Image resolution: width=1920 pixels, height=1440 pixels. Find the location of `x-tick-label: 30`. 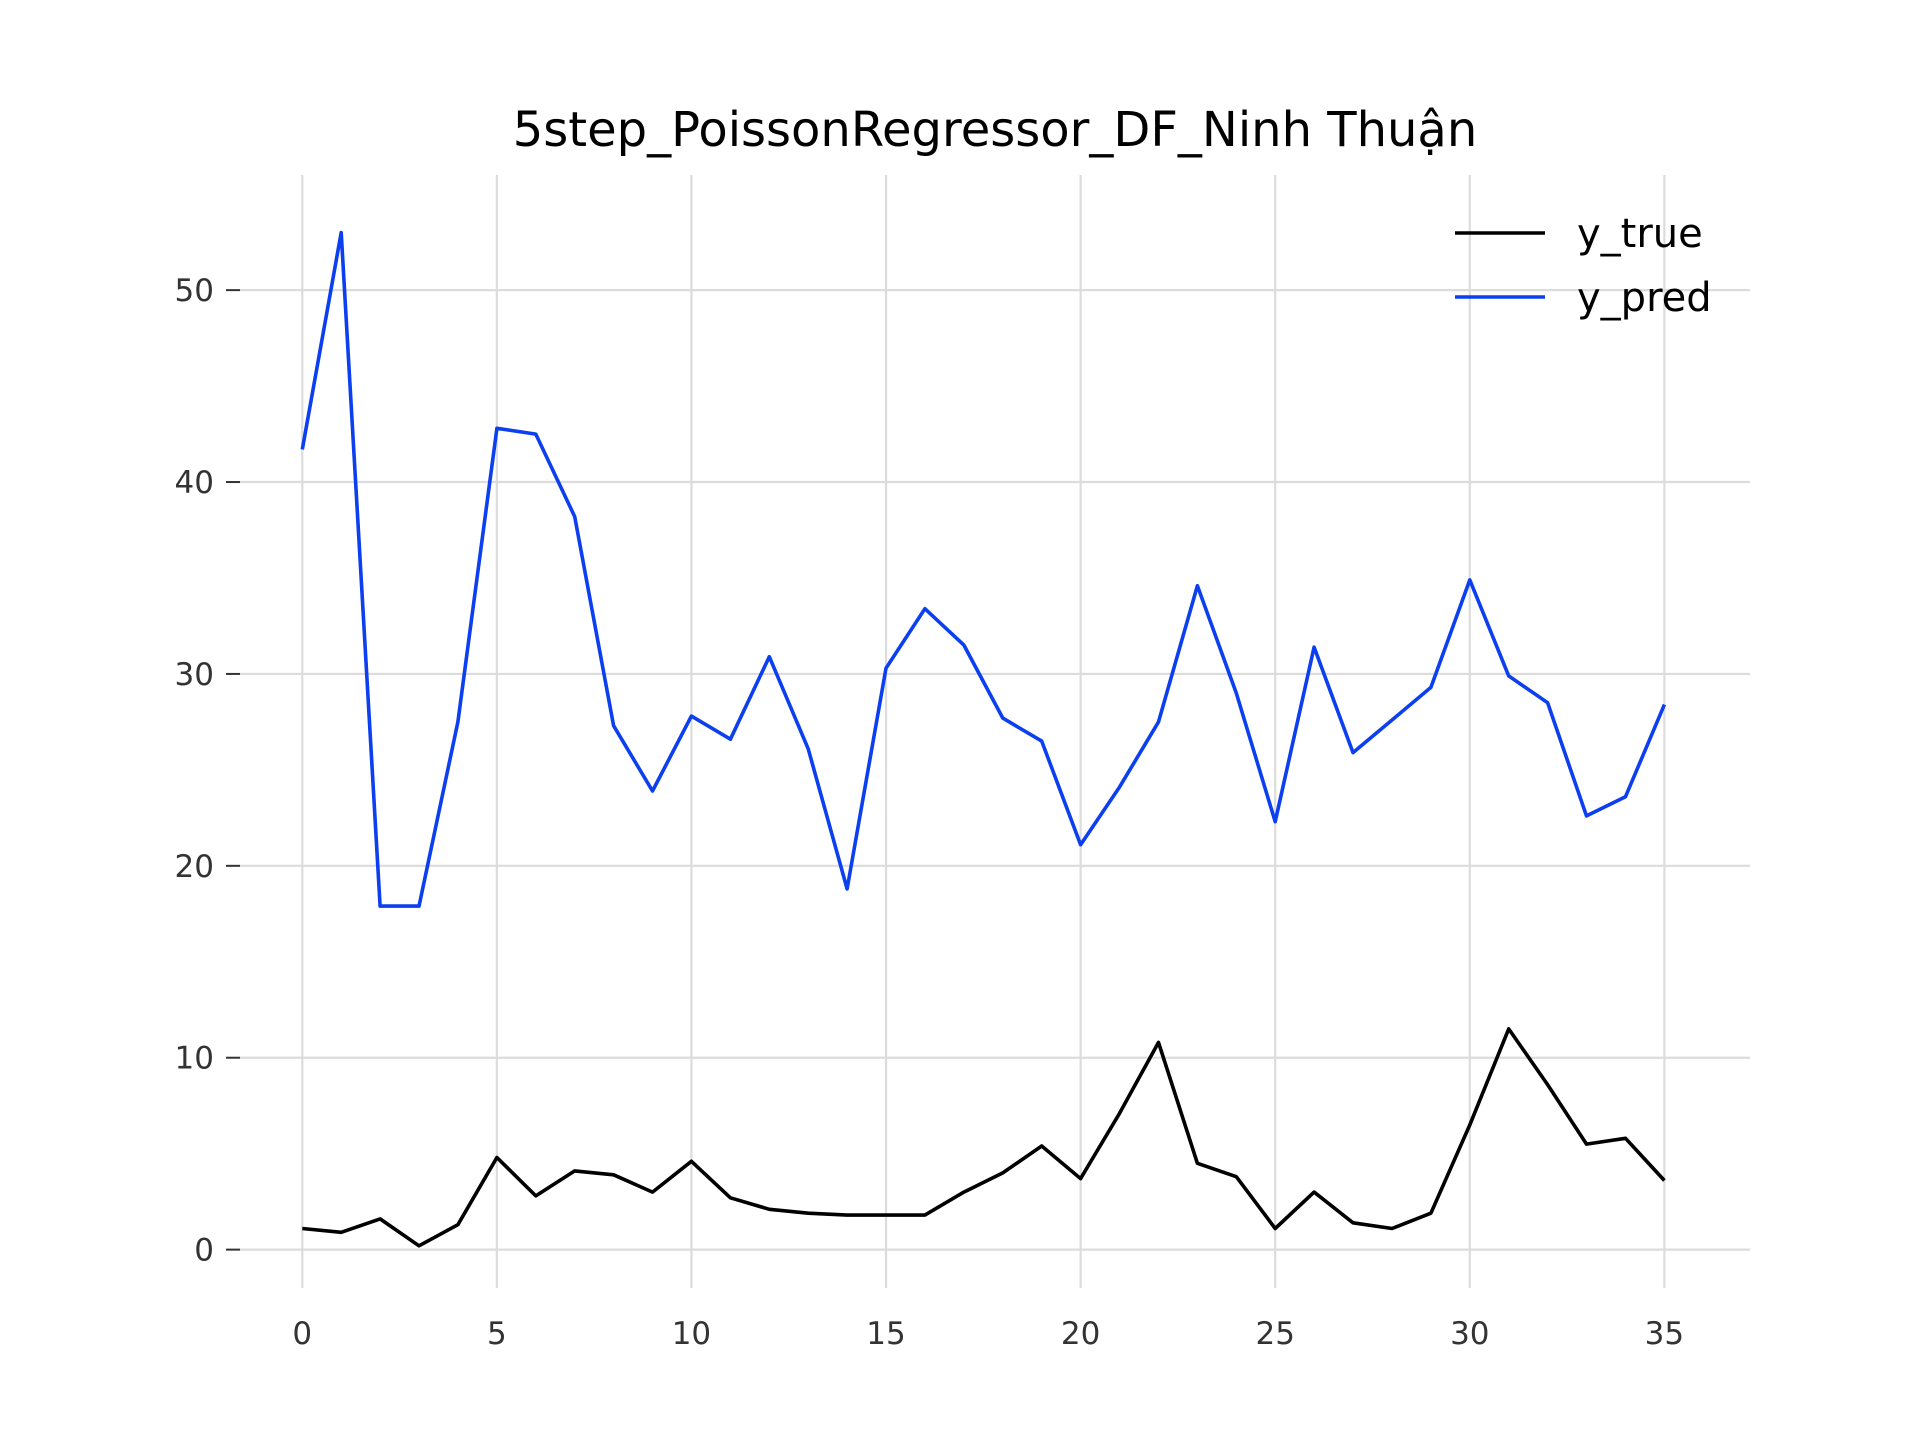

x-tick-label: 30 is located at coordinates (1469, 1334).